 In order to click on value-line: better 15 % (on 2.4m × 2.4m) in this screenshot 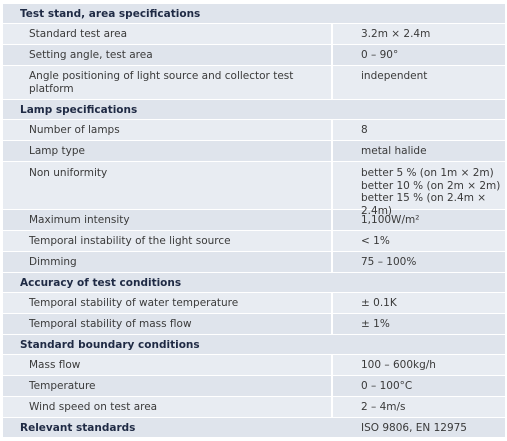, I will do `click(424, 204)`.